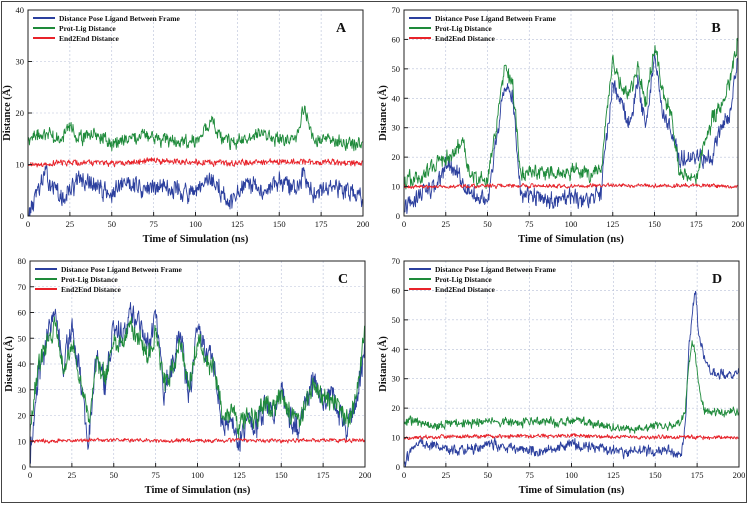 The image size is (750, 511). What do you see at coordinates (341, 28) in the screenshot?
I see `panel-label: A` at bounding box center [341, 28].